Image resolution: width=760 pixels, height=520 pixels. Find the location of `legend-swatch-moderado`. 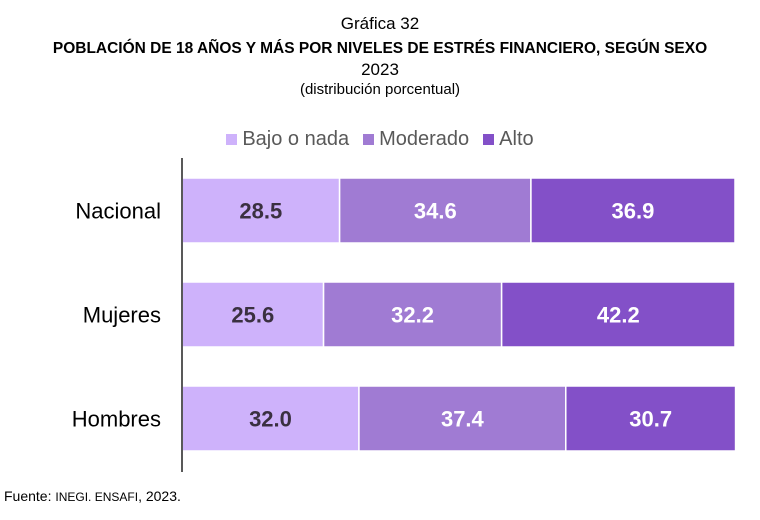

legend-swatch-moderado is located at coordinates (369, 139).